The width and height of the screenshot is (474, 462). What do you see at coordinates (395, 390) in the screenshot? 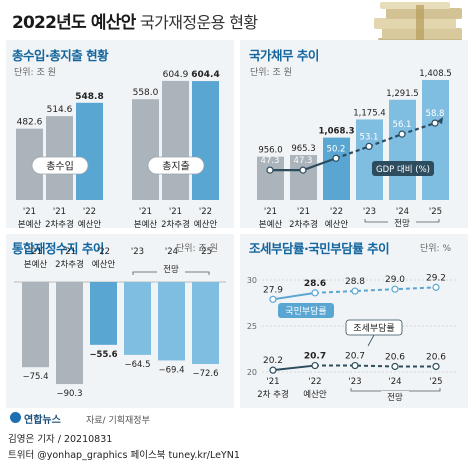
I see `forecast-bracket` at bounding box center [395, 390].